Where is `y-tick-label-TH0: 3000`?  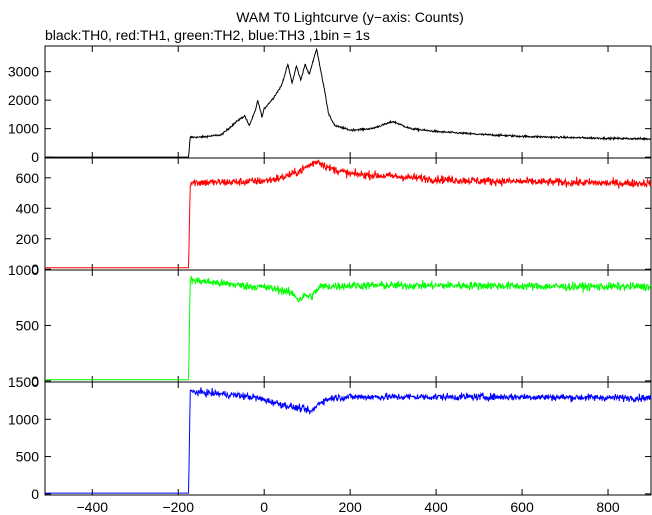
y-tick-label-TH0: 3000 is located at coordinates (23, 72).